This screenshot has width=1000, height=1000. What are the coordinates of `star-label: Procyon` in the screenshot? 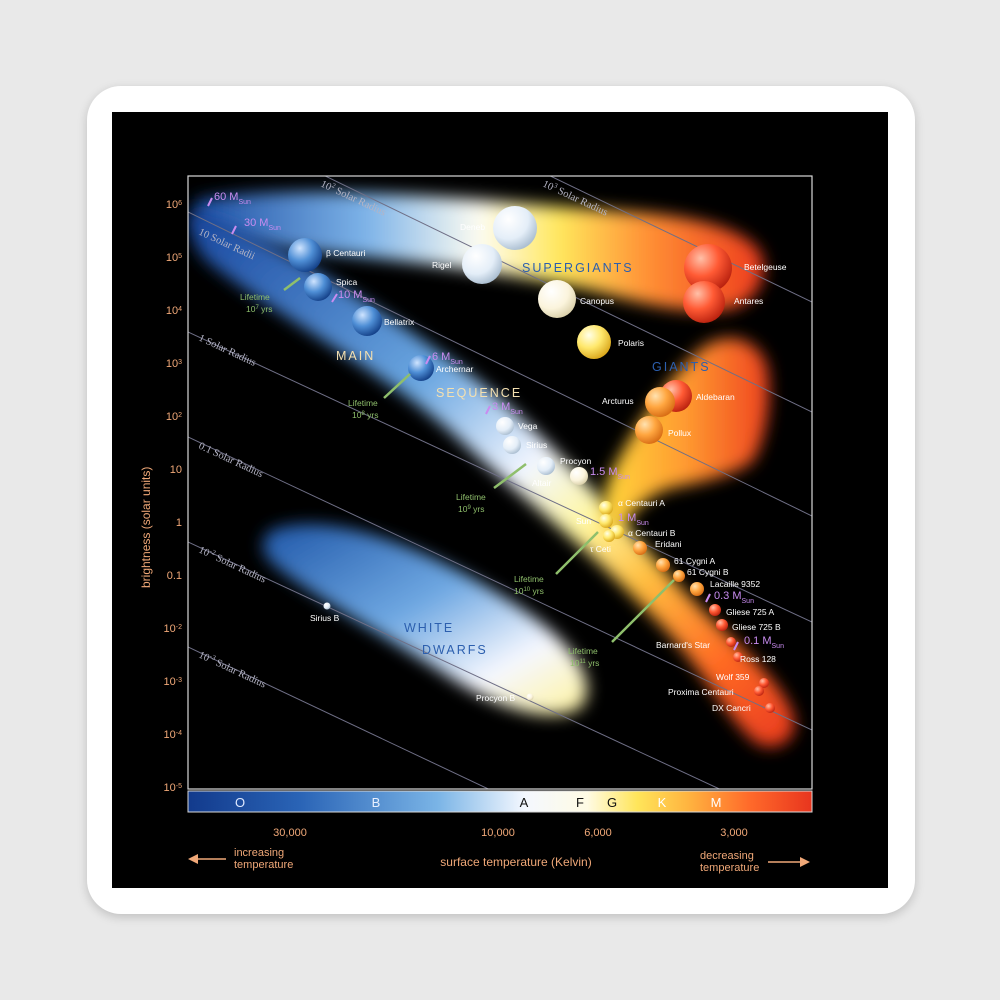 It's located at (575, 461).